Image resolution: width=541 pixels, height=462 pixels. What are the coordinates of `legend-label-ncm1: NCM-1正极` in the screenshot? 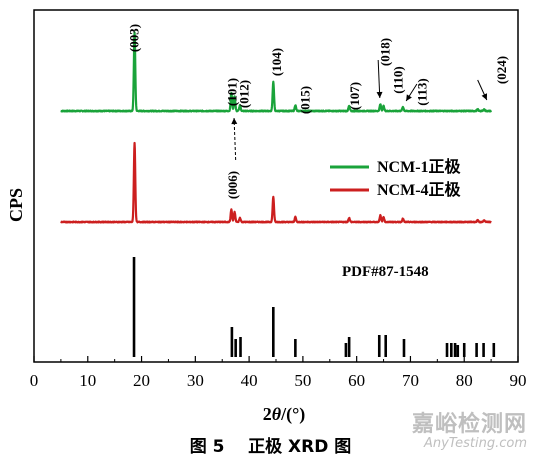 It's located at (419, 166).